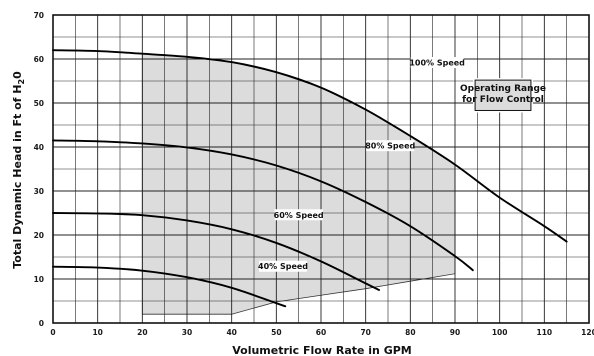 Image resolution: width=594 pixels, height=356 pixels. Describe the element at coordinates (21, 82) in the screenshot. I see `y-axis-label-subscript: 2` at that location.